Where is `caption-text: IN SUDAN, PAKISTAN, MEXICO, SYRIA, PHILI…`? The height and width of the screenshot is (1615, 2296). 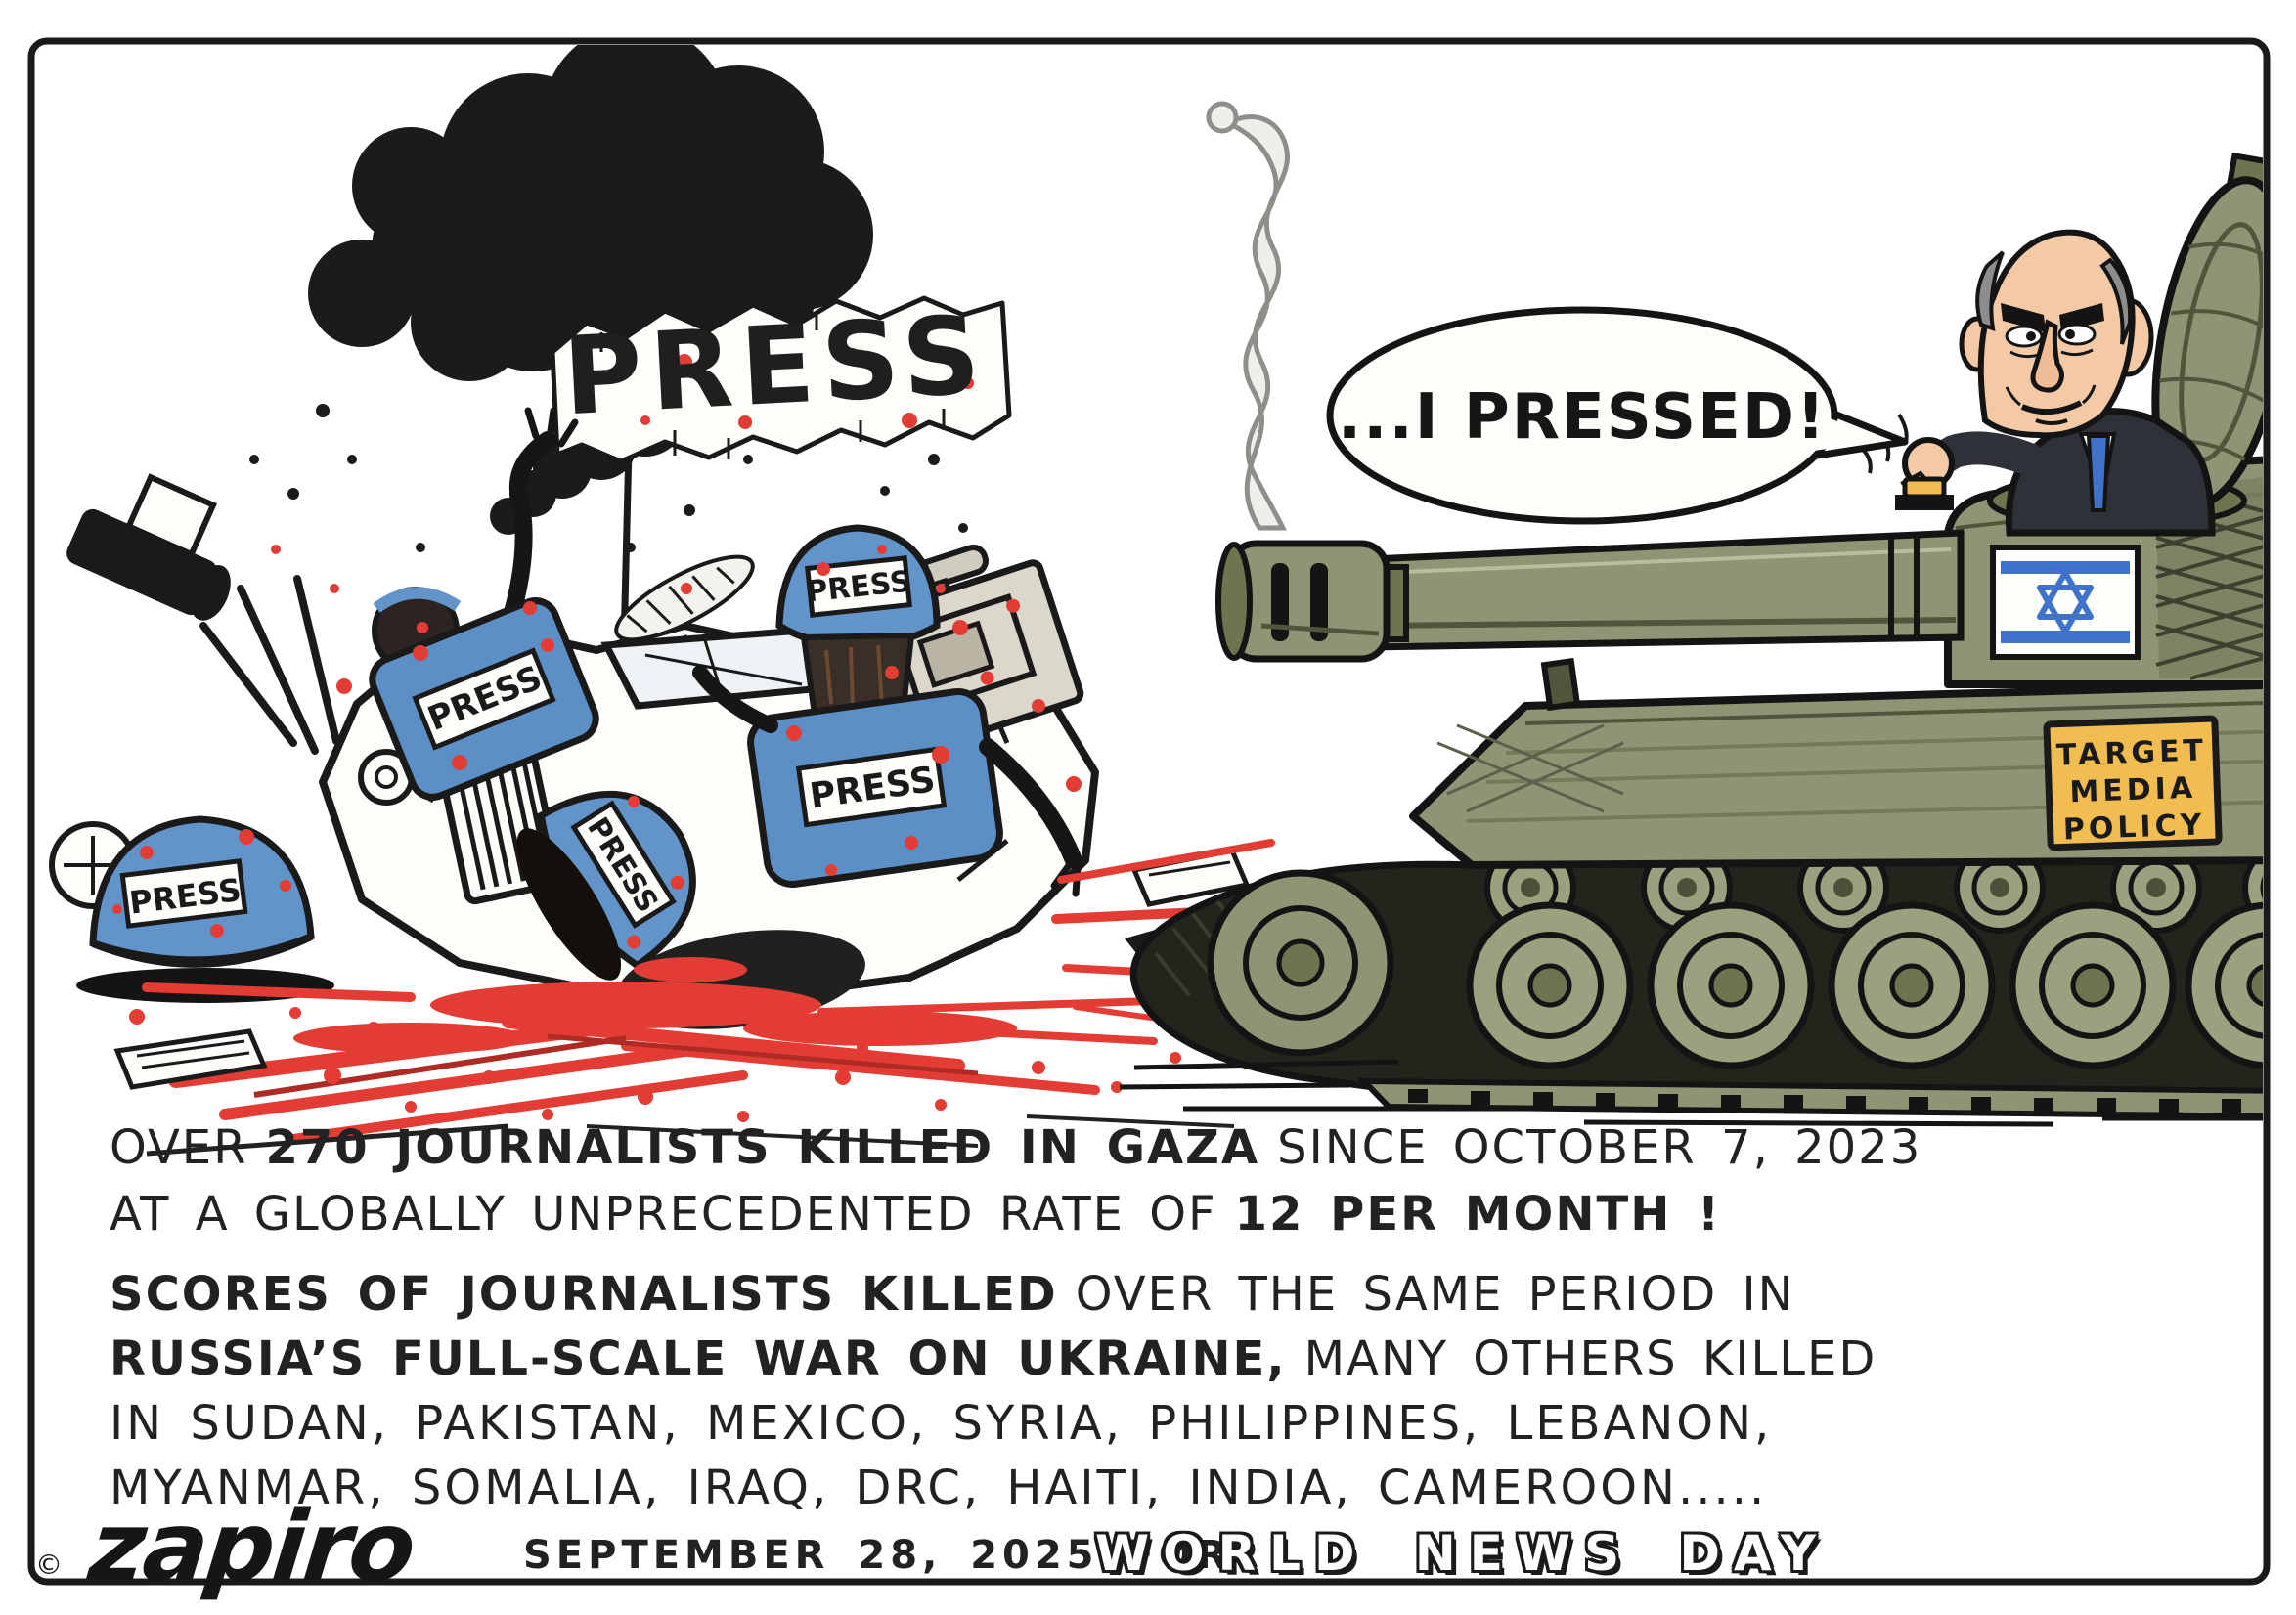 caption-text: IN SUDAN, PAKISTAN, MEXICO, SYRIA, PHILI… is located at coordinates (941, 1423).